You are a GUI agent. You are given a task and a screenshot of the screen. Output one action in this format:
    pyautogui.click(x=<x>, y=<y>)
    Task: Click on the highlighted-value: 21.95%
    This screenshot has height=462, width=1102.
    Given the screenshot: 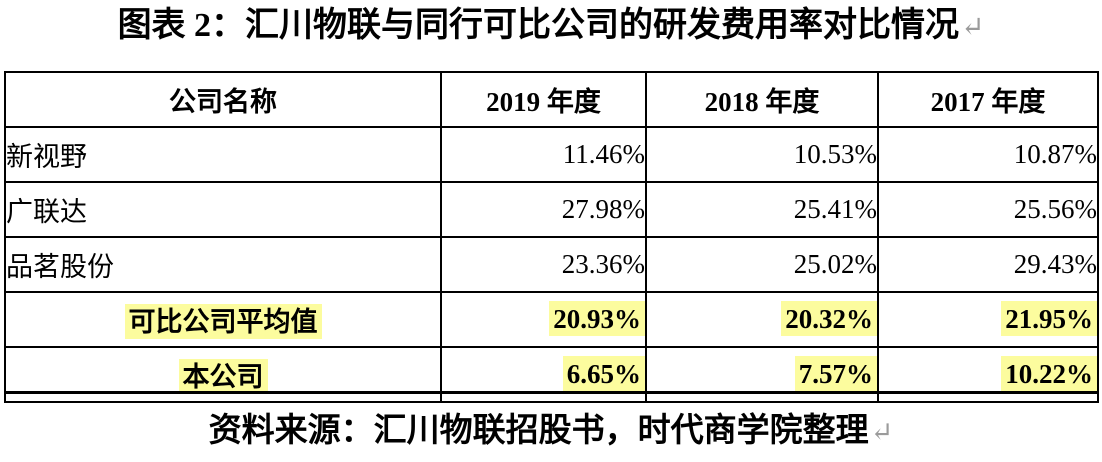 What is the action you would take?
    pyautogui.click(x=1048, y=318)
    